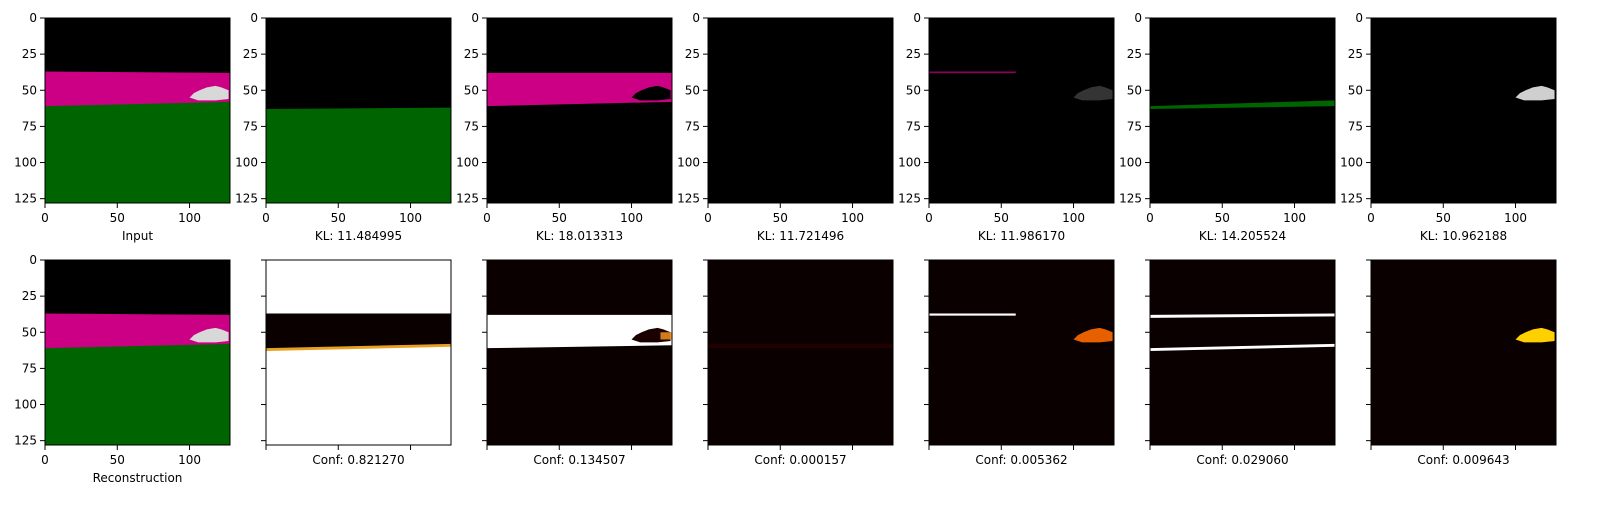 The image size is (1609, 509). Describe the element at coordinates (972, 314) in the screenshot. I see `hot-line` at that location.